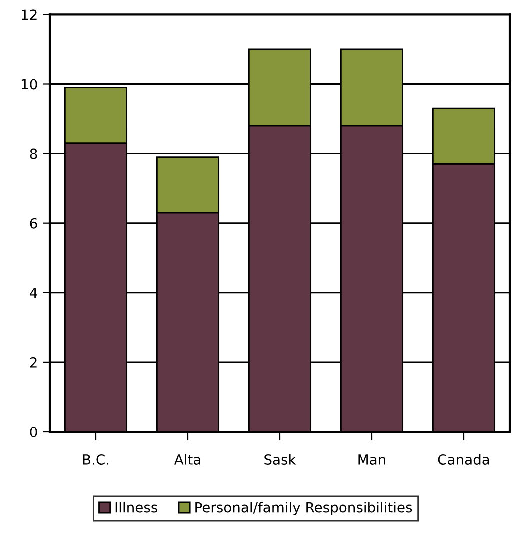  Describe the element at coordinates (280, 459) in the screenshot. I see `x-tick-label: Sask` at that location.